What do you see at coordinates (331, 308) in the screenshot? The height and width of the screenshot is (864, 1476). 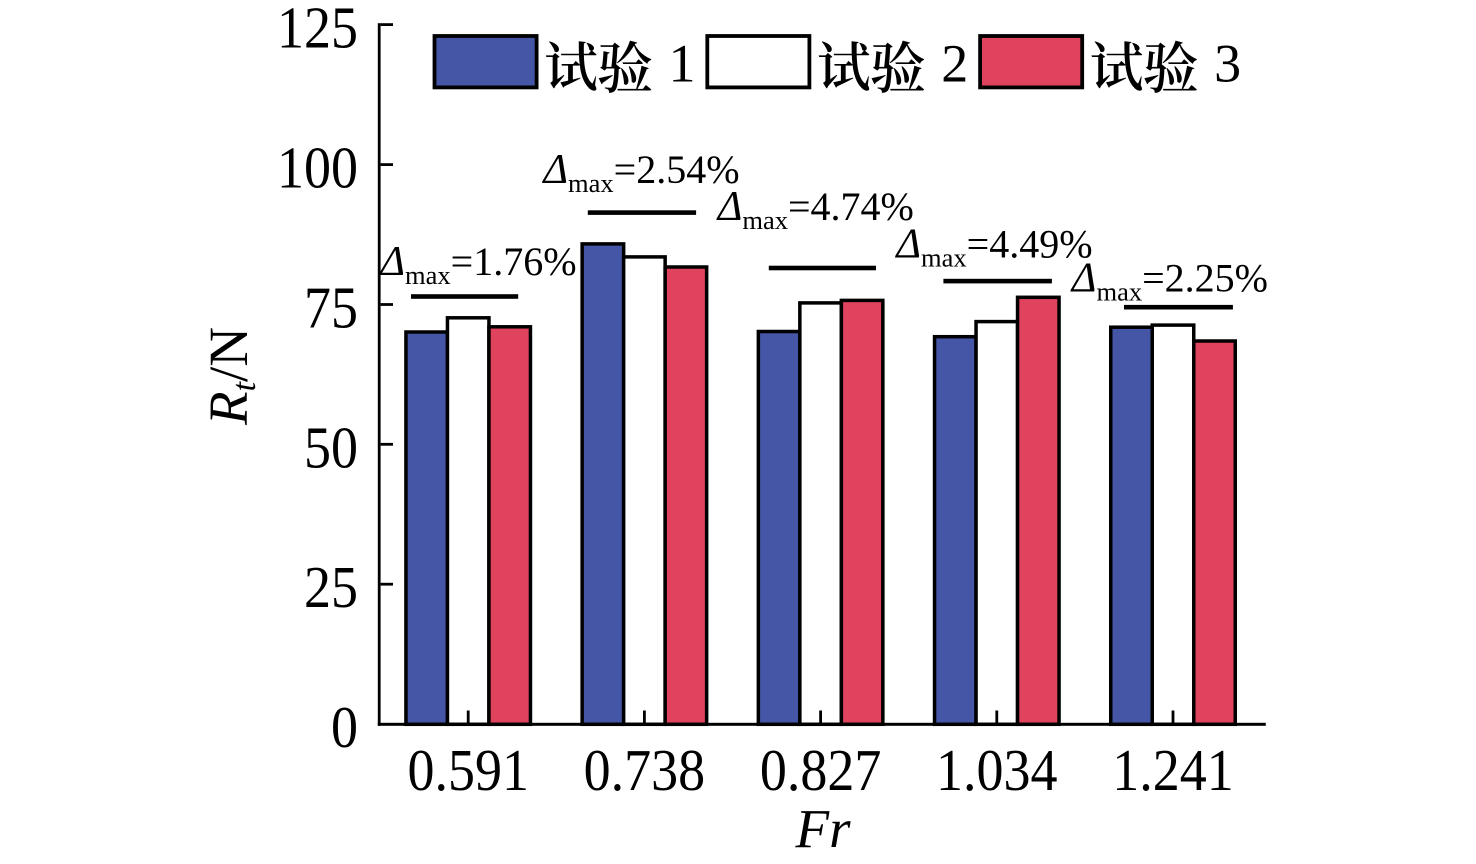 I see `svg-text: 75` at bounding box center [331, 308].